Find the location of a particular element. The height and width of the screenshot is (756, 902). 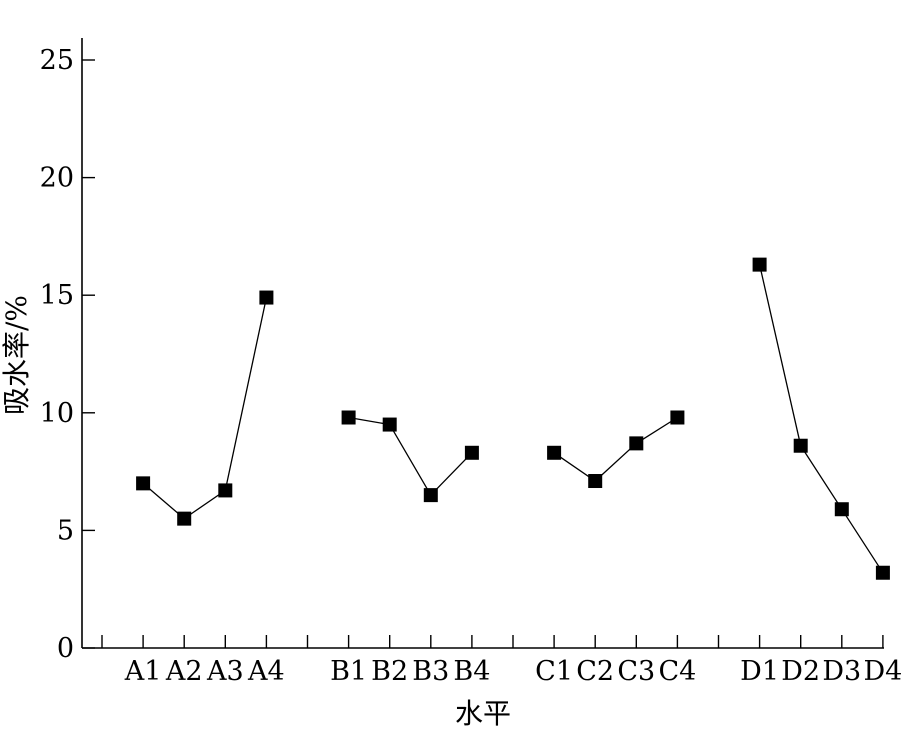

x-tick-label: C2 is located at coordinates (595, 671).